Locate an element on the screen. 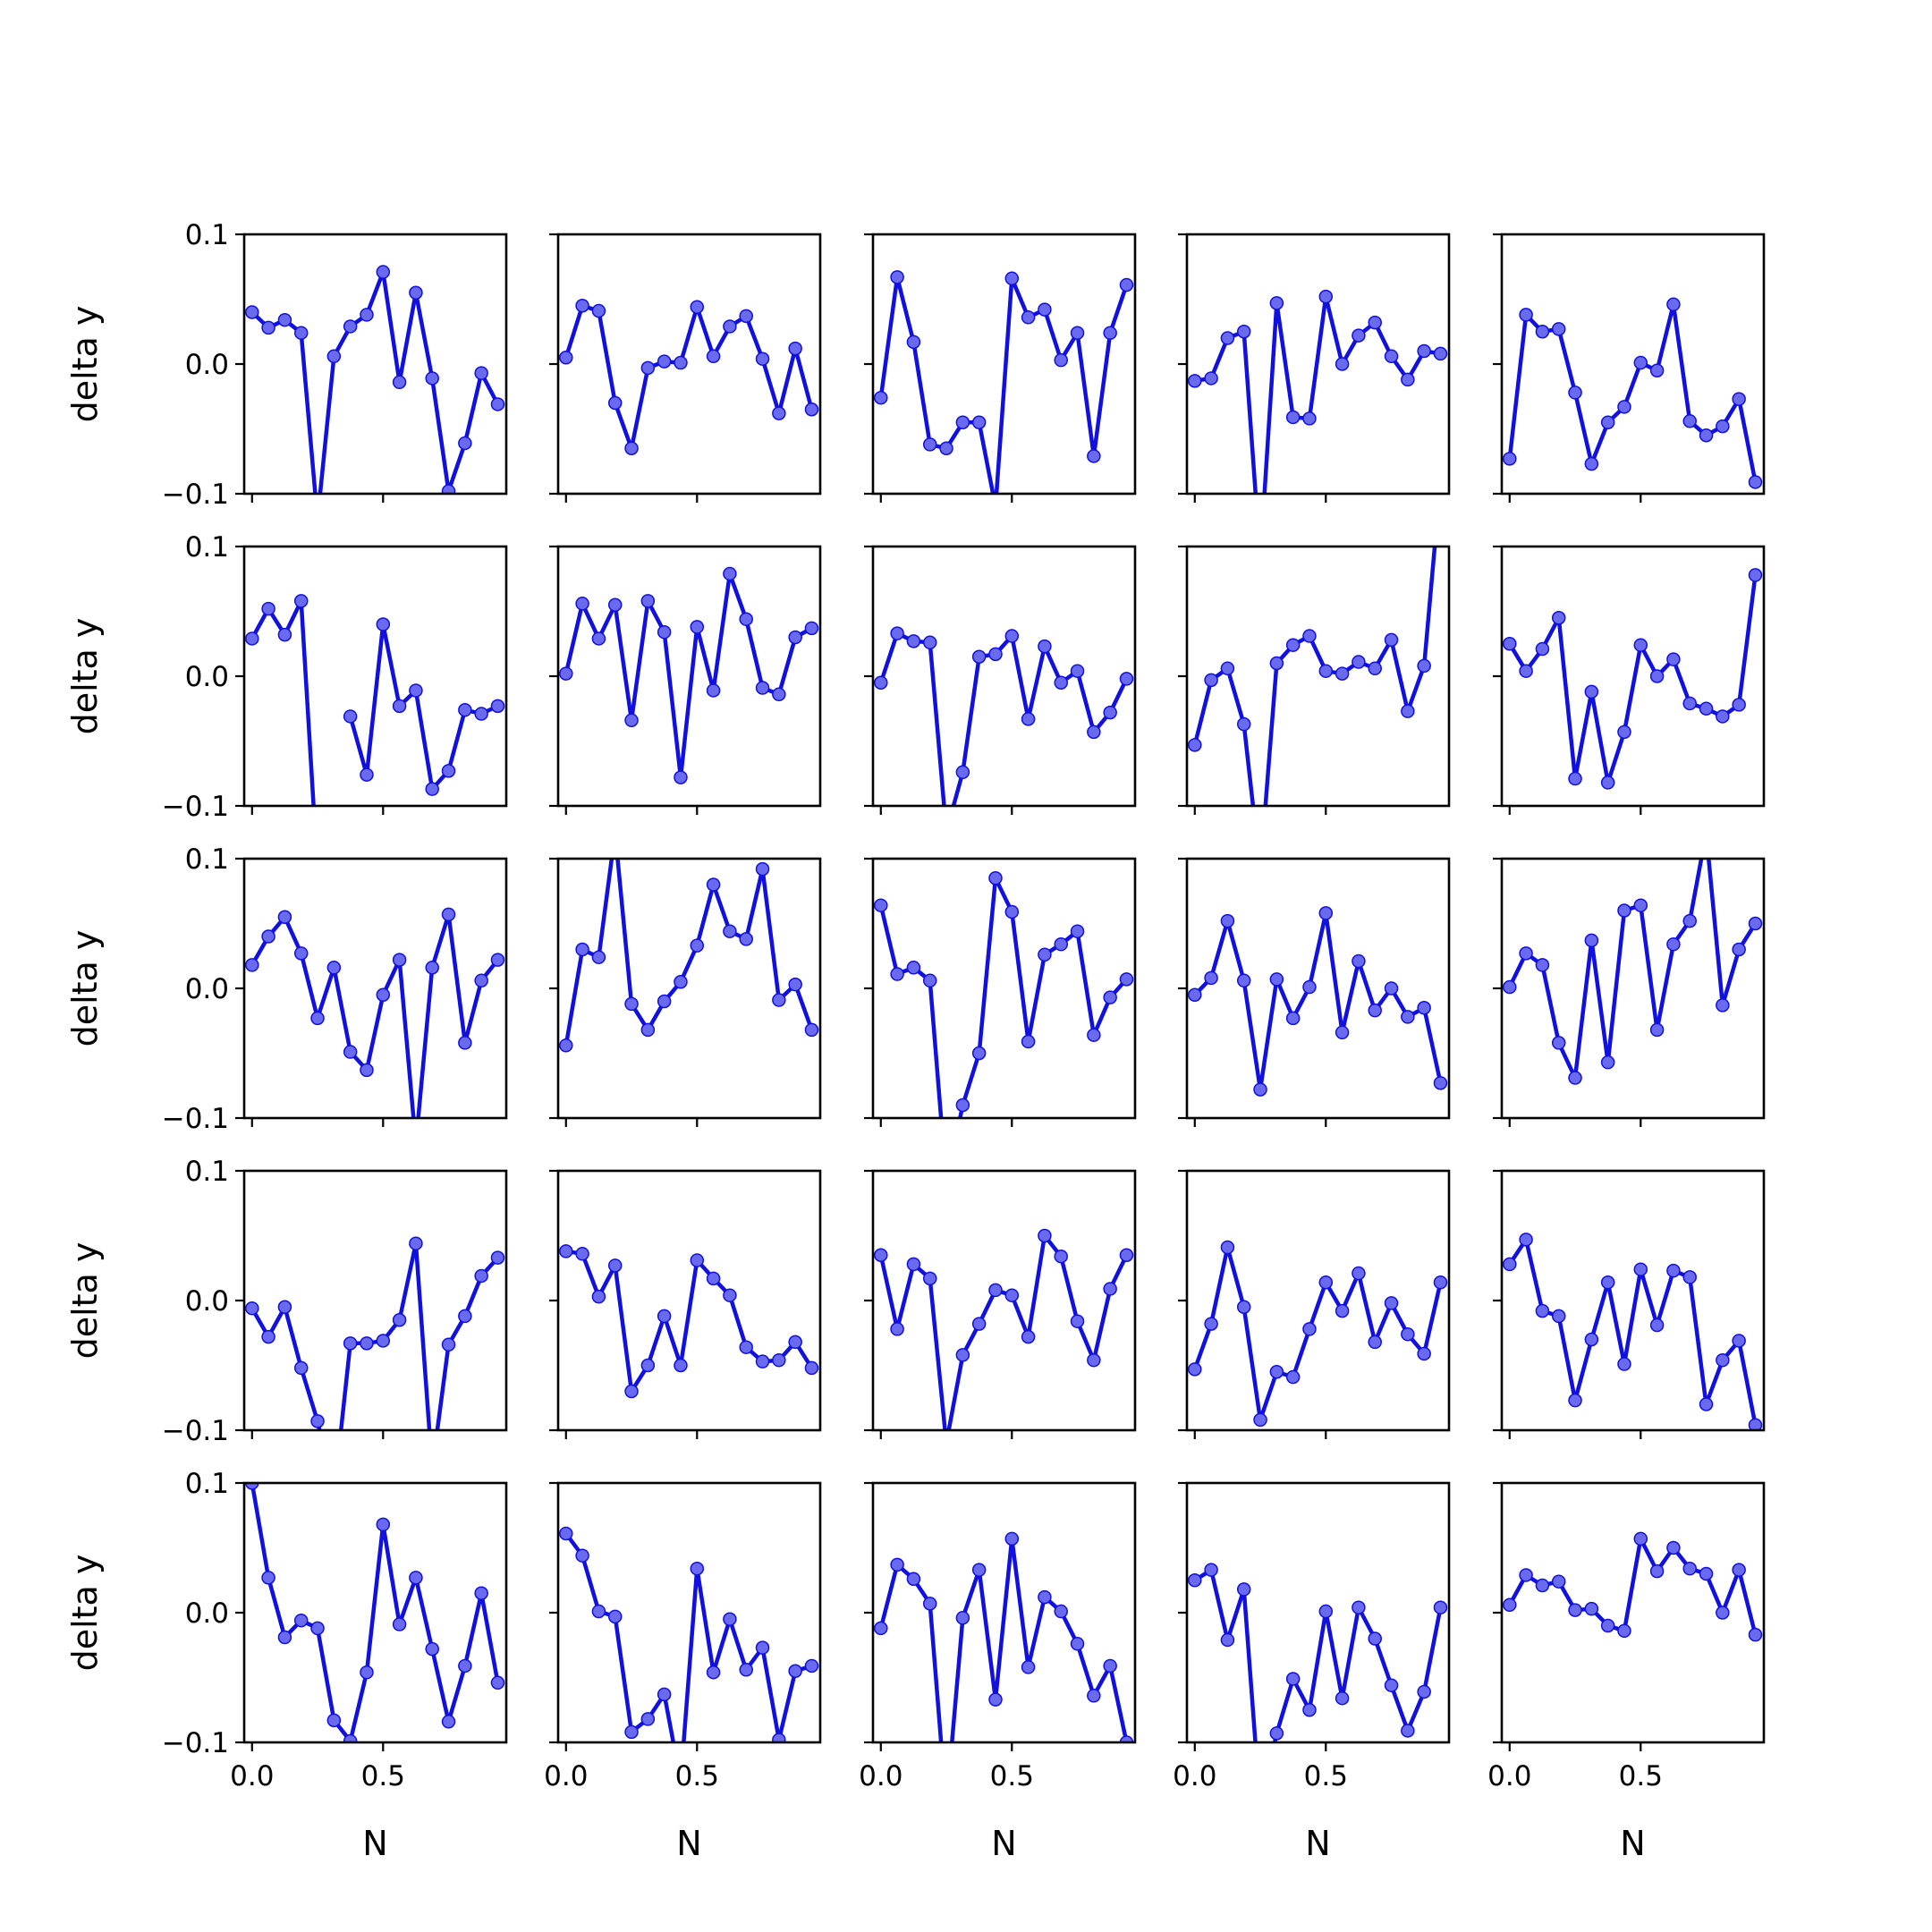  subplot-3-1: −0.1 0.0 0.1 delta y is located at coordinates (286, 989).